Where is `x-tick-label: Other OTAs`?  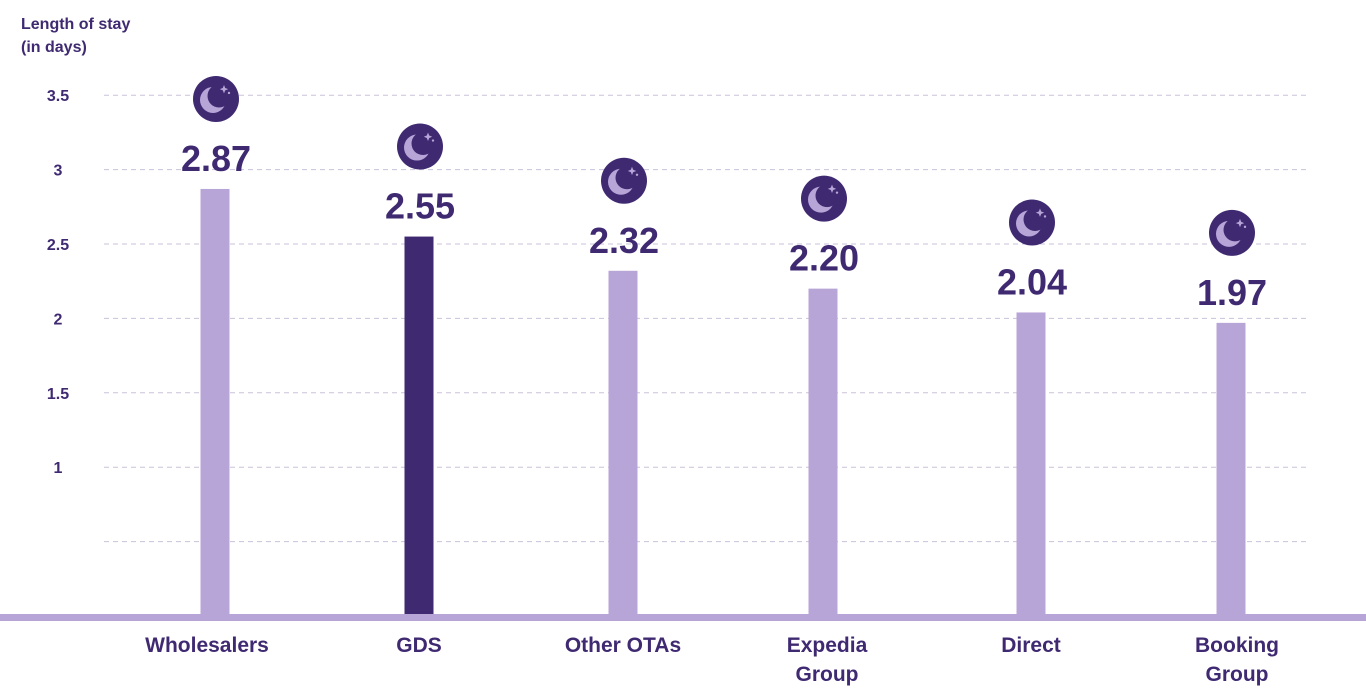
x-tick-label: Other OTAs is located at coordinates (623, 645).